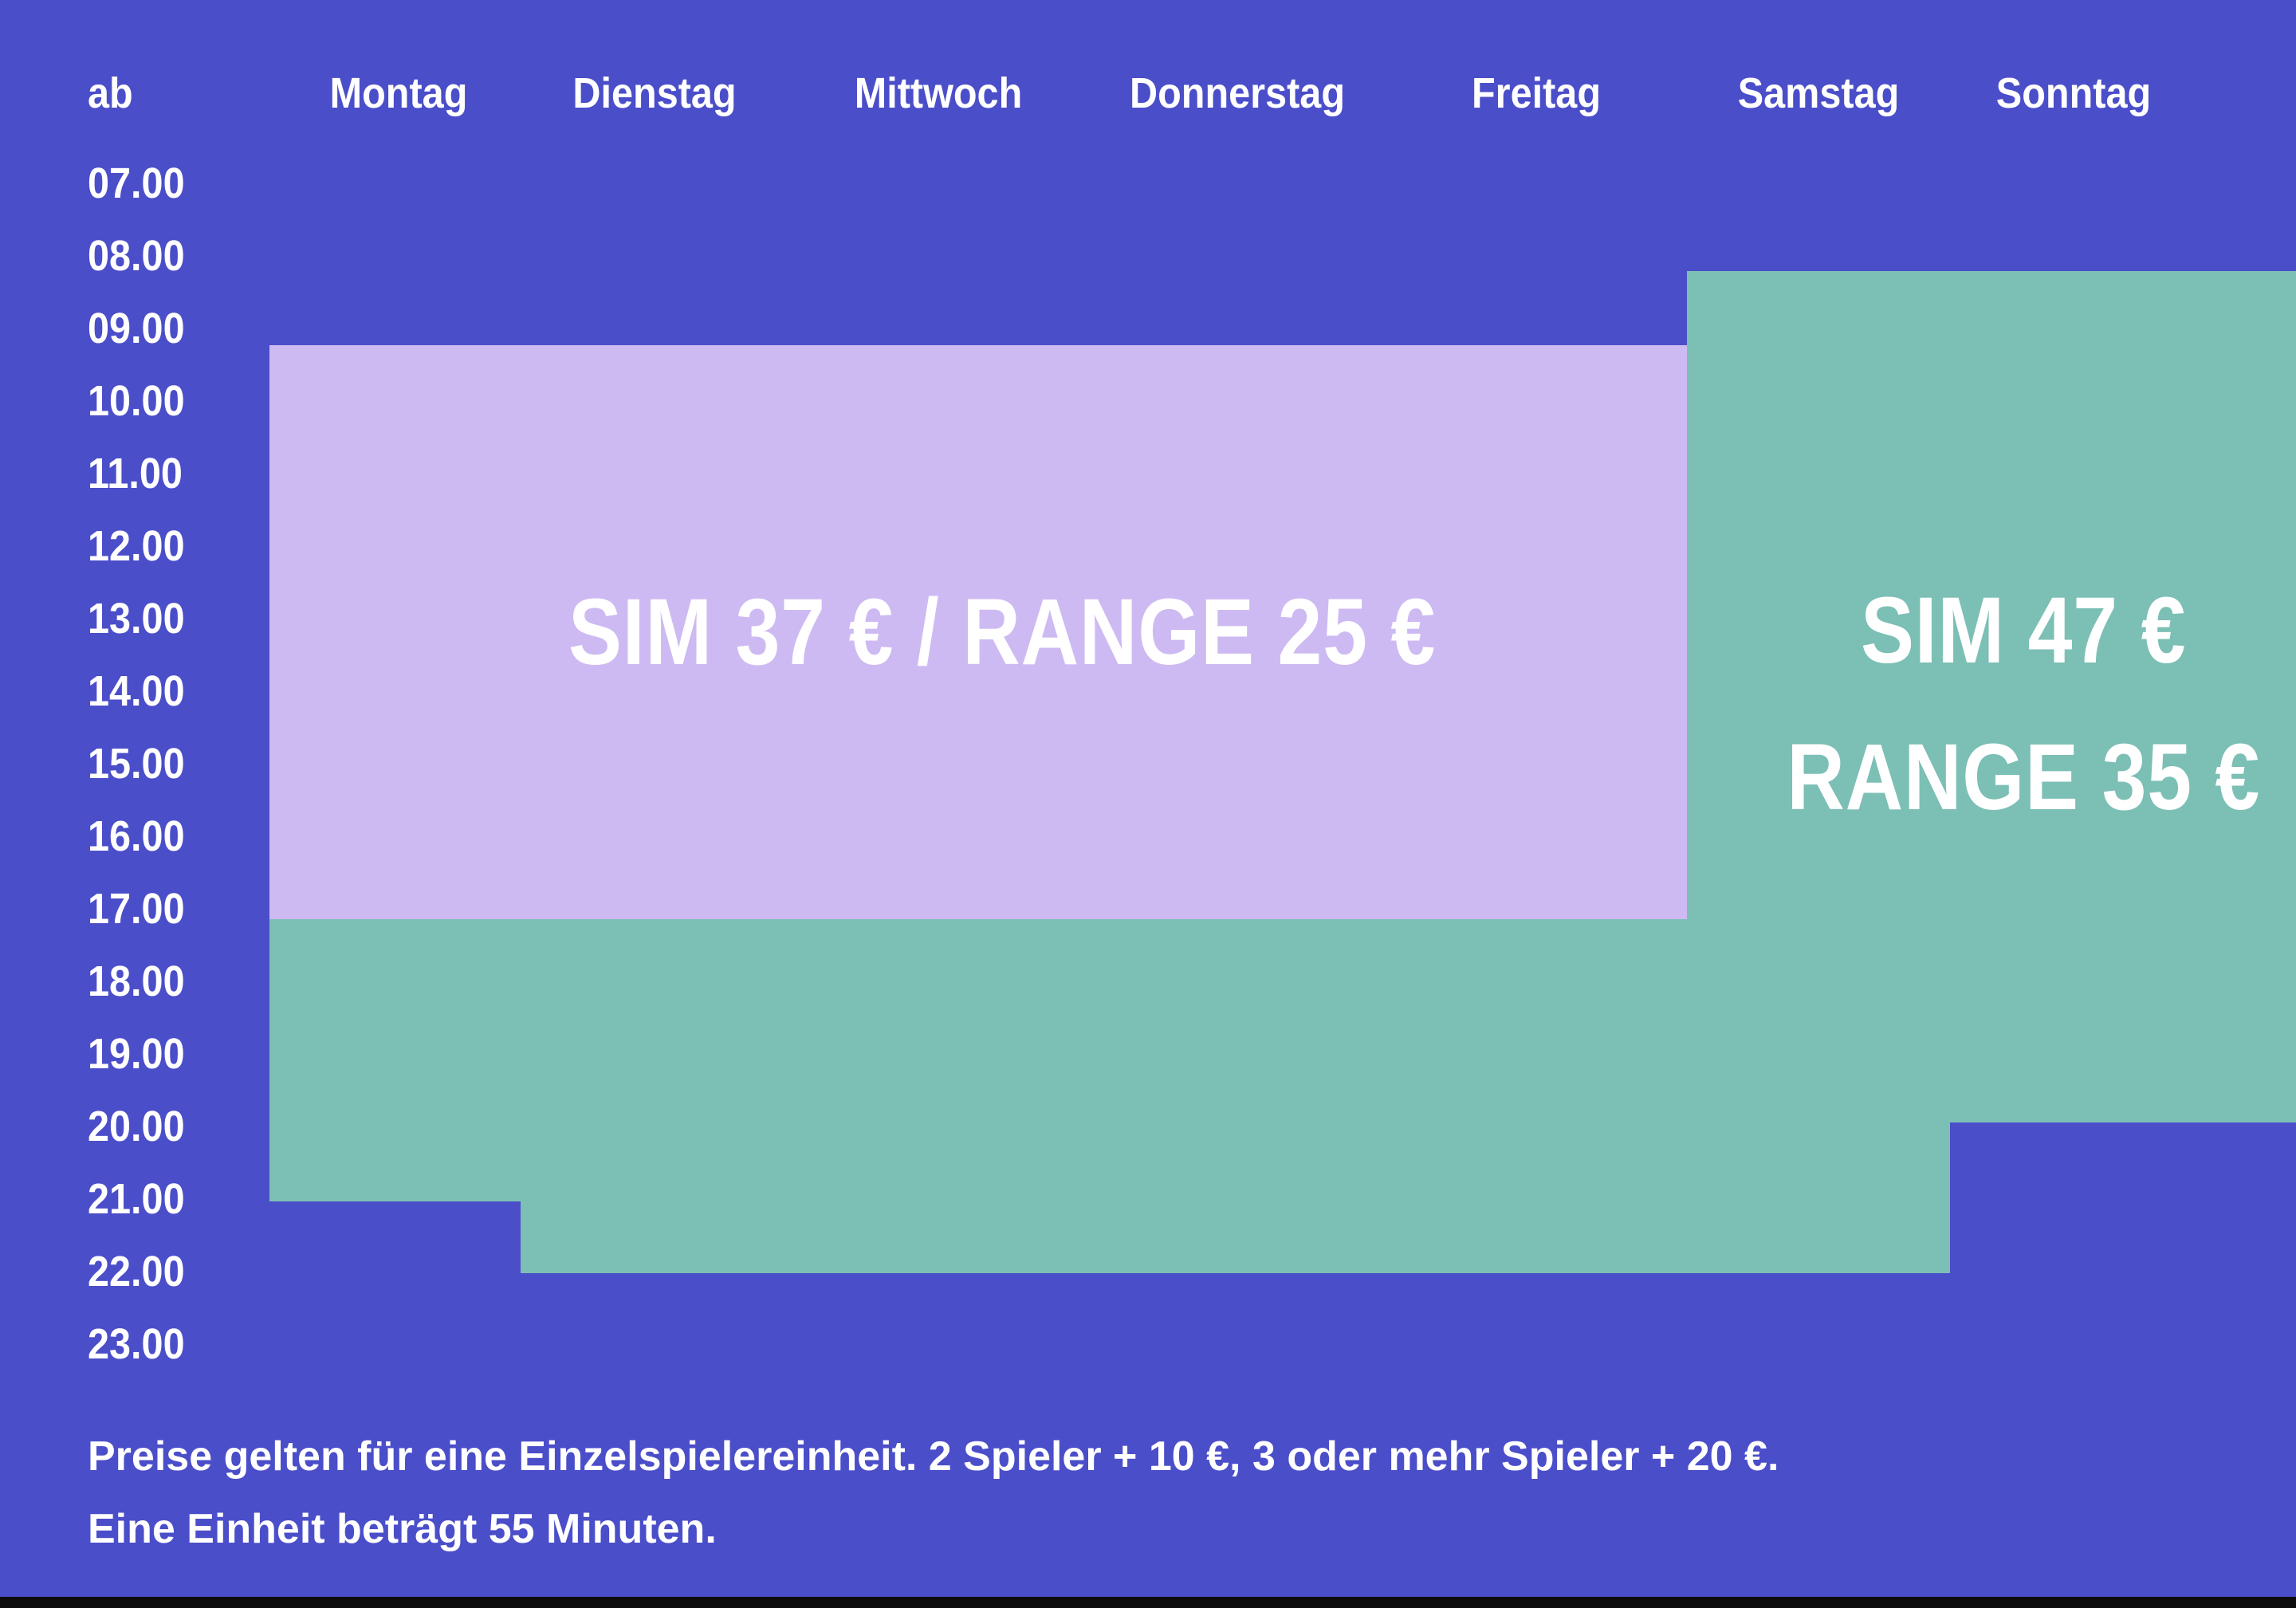  I want to click on time-label-0900: 09.00, so click(136, 329).